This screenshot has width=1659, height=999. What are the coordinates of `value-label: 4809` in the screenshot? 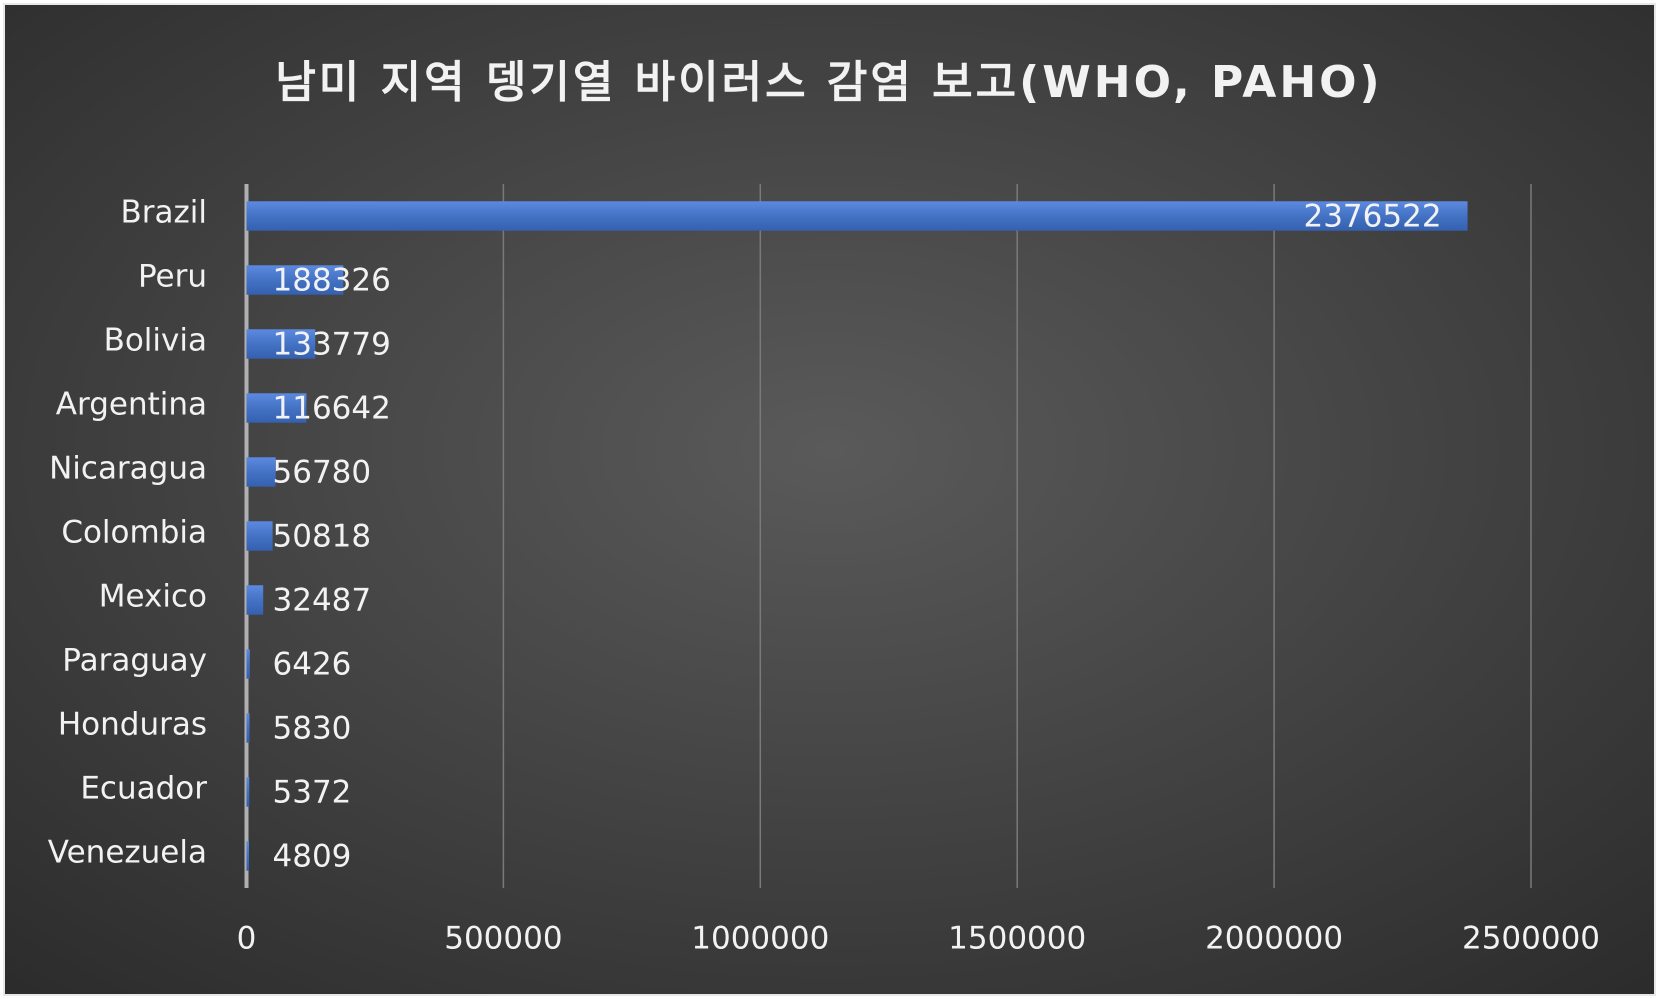 It's located at (312, 857).